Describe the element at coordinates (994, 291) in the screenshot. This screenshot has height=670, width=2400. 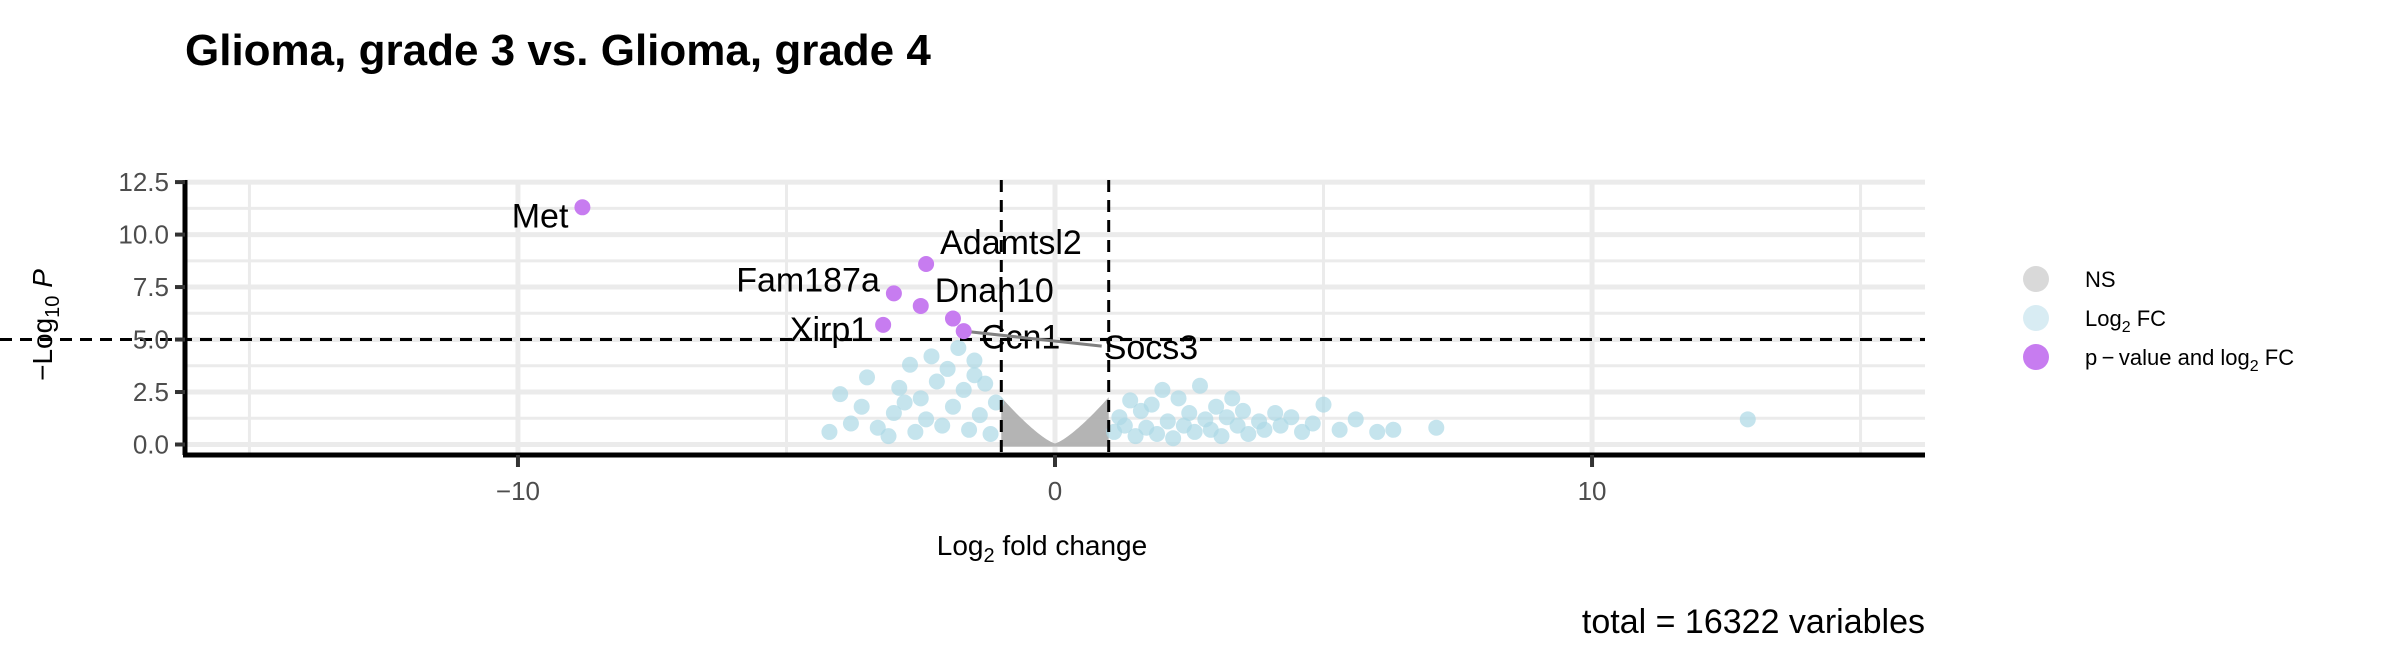
I see `gene-label: Dnah10` at that location.